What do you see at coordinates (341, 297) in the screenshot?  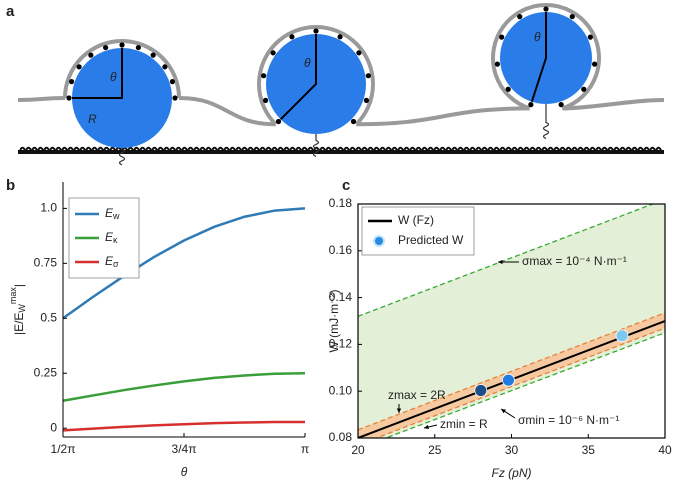 I see `y-tick-label: 0.14` at bounding box center [341, 297].